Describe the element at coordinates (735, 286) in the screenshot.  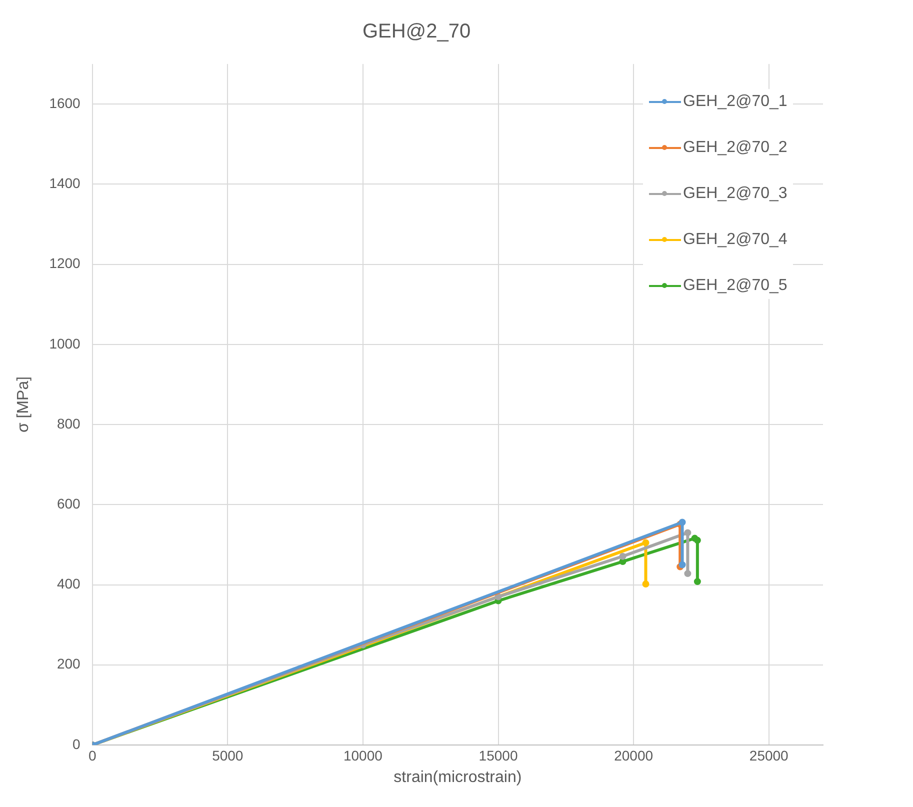
I see `legend-label: GEH_2@70_5` at that location.